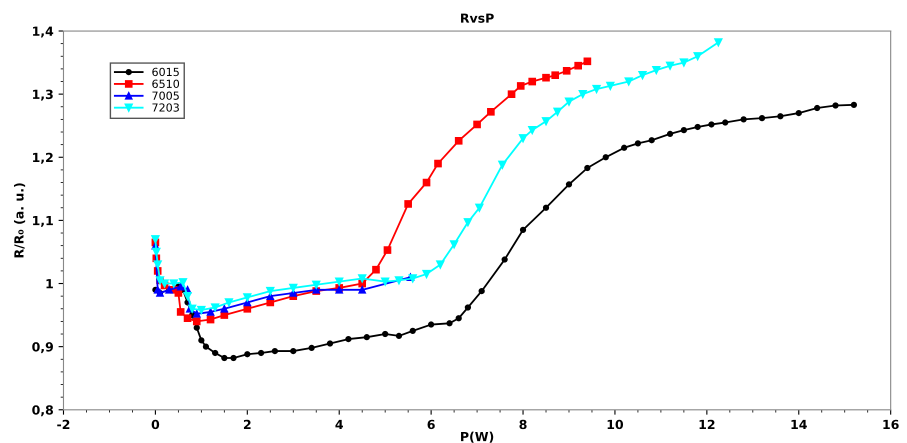 Image resolution: width=907 pixels, height=443 pixels. What do you see at coordinates (339, 424) in the screenshot?
I see `x-tick-label: 4` at bounding box center [339, 424].